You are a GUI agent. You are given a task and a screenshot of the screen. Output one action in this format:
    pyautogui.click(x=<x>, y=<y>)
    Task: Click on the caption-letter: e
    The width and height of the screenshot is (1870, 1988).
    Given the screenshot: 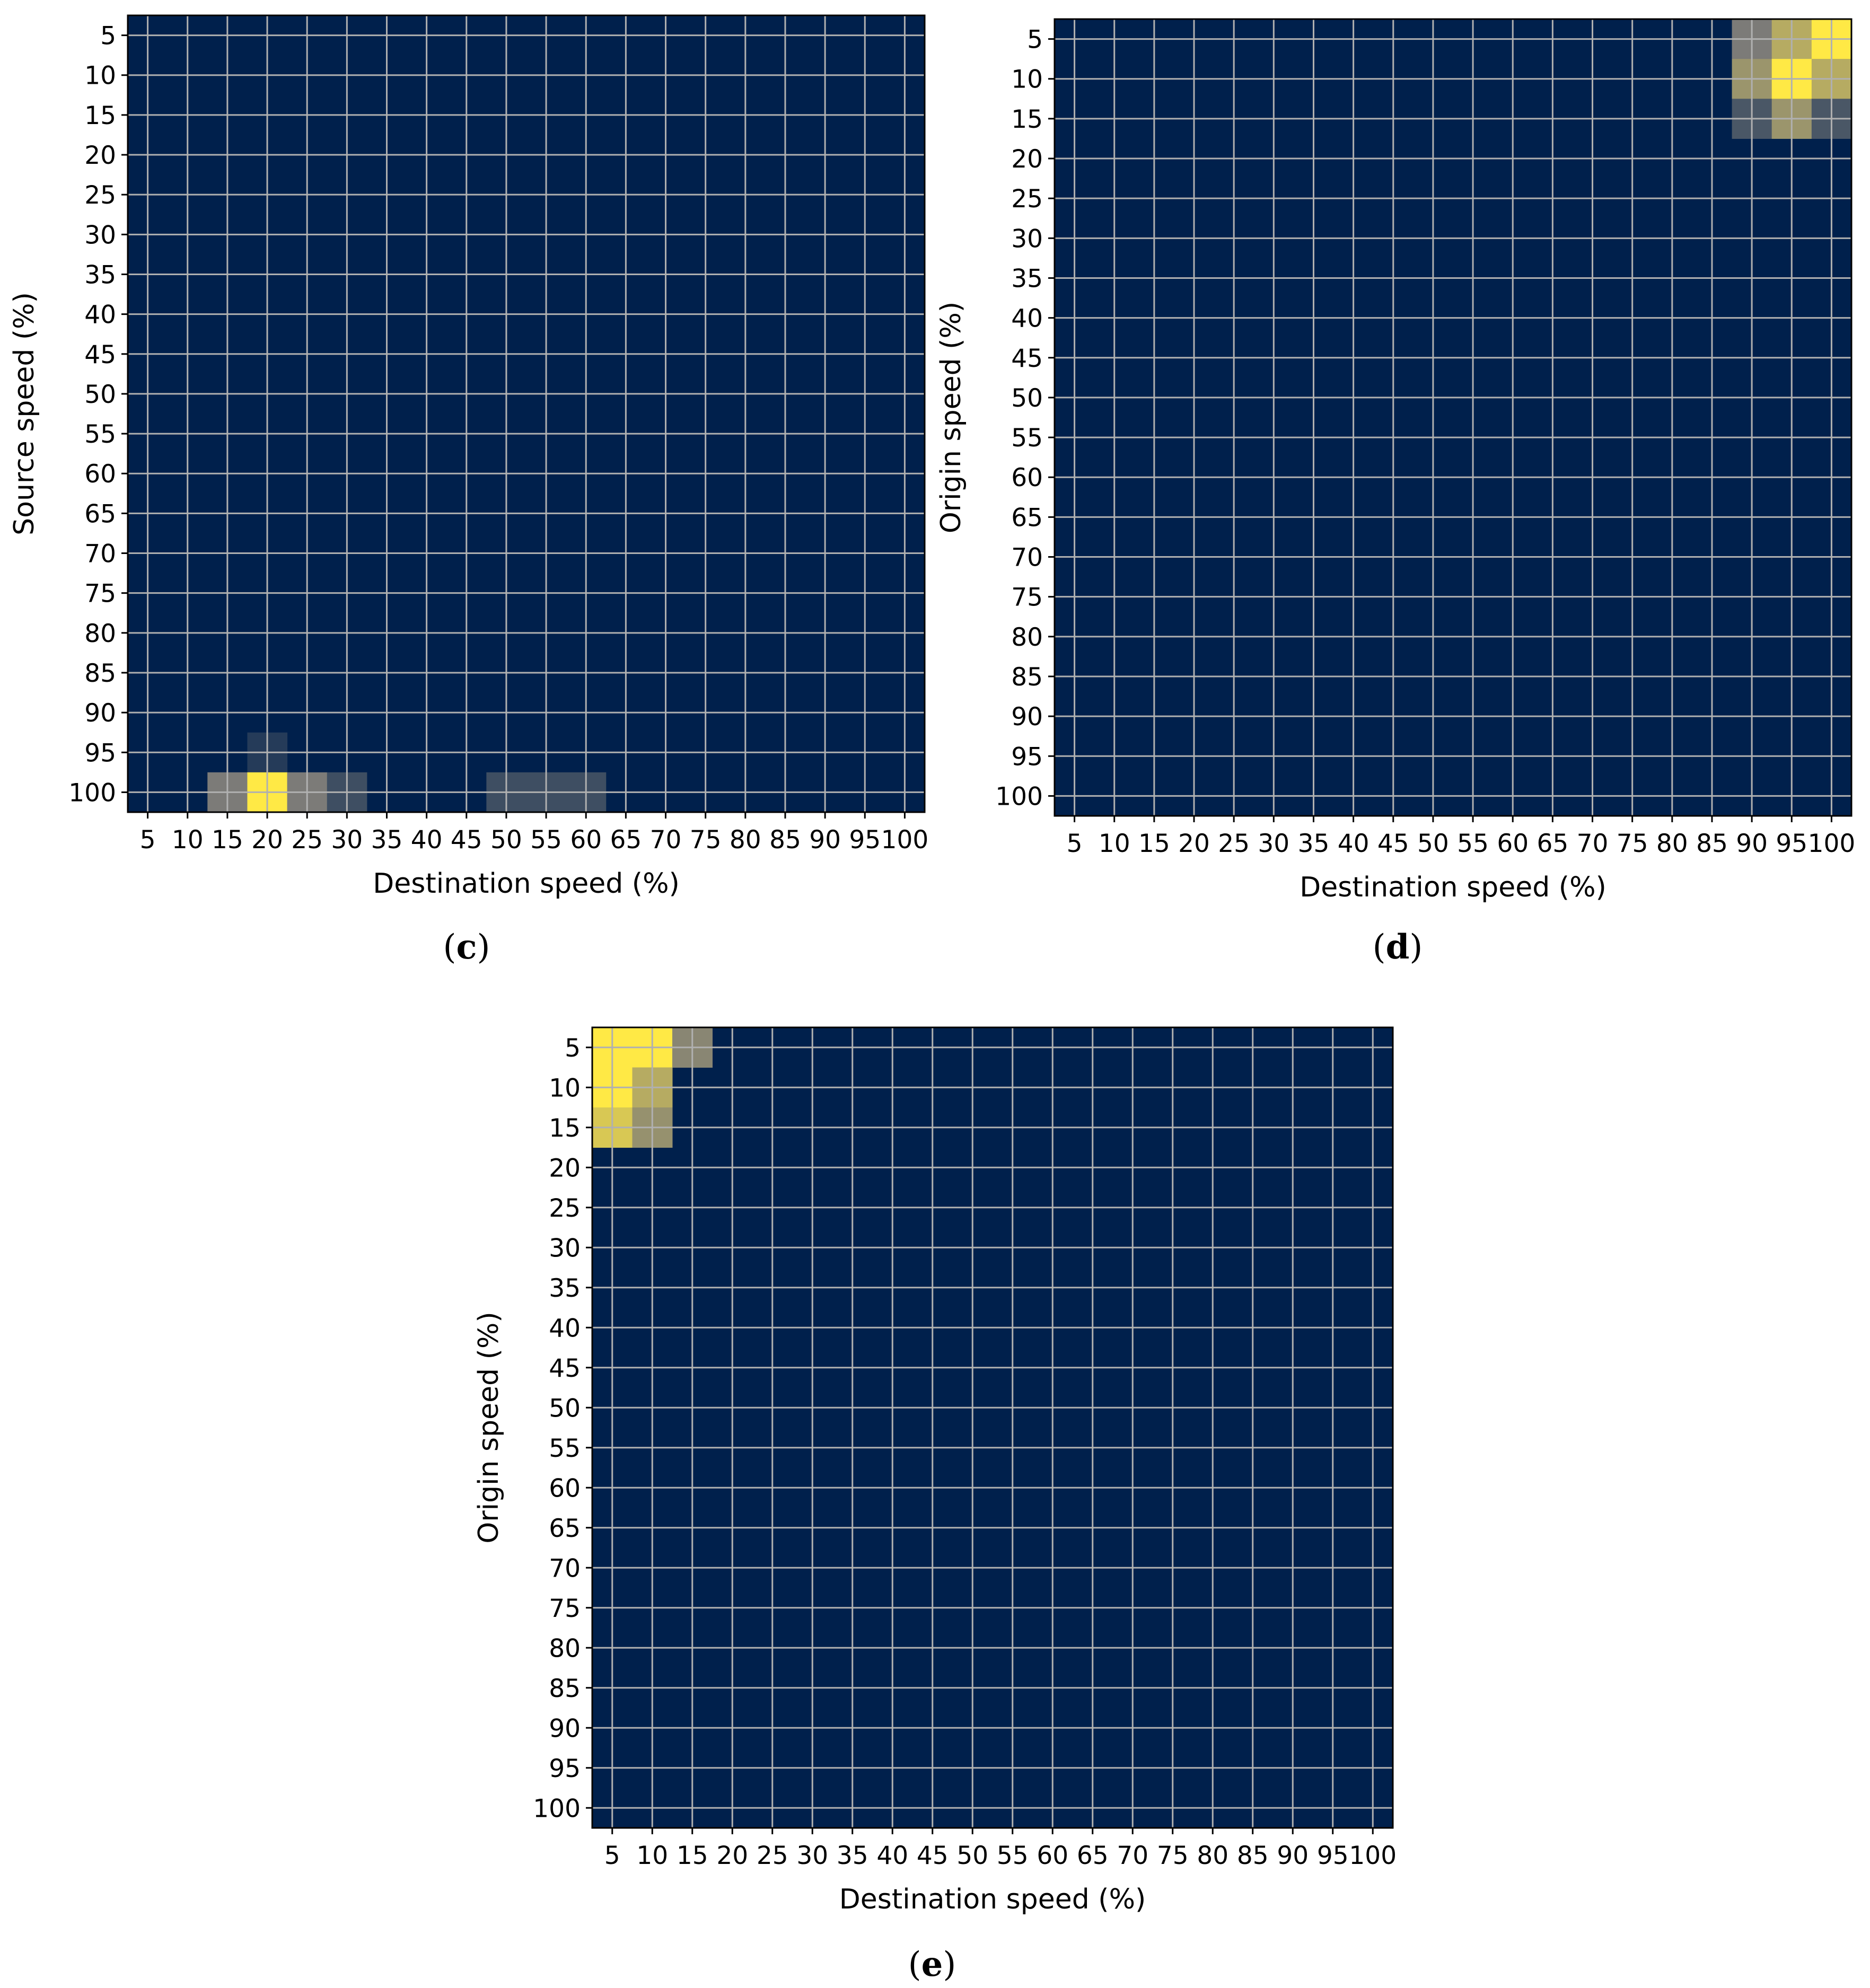 What is the action you would take?
    pyautogui.click(x=932, y=1965)
    